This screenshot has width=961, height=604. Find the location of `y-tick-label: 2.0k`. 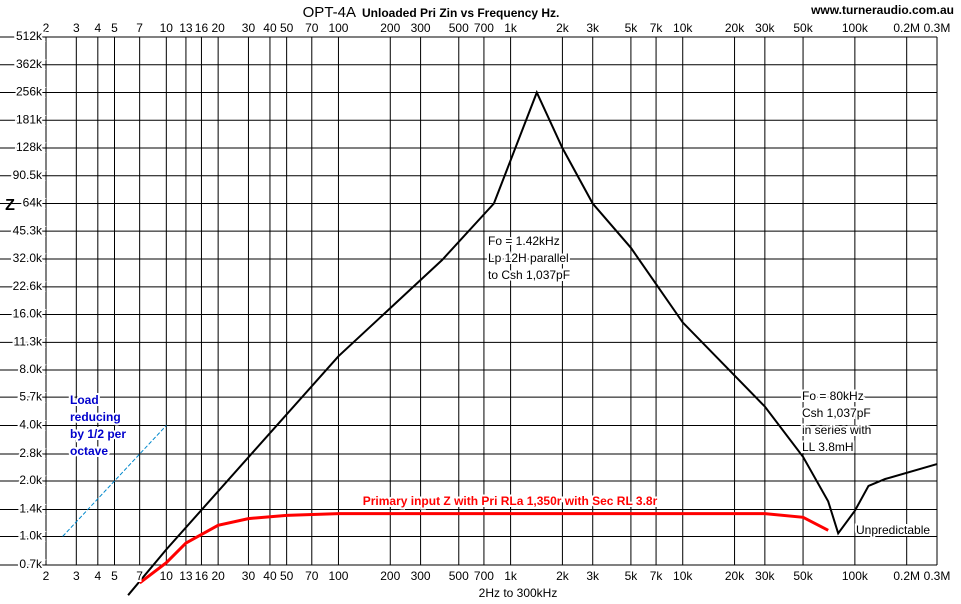

y-tick-label: 2.0k is located at coordinates (31, 480).